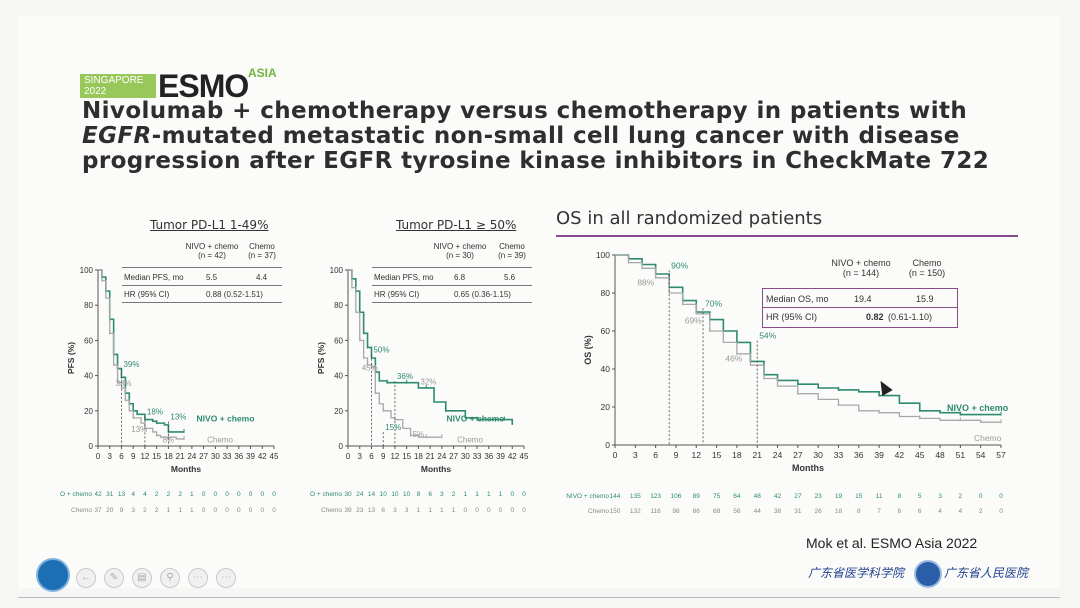  What do you see at coordinates (615, 511) in the screenshot?
I see `at-risk-count: 150` at bounding box center [615, 511].